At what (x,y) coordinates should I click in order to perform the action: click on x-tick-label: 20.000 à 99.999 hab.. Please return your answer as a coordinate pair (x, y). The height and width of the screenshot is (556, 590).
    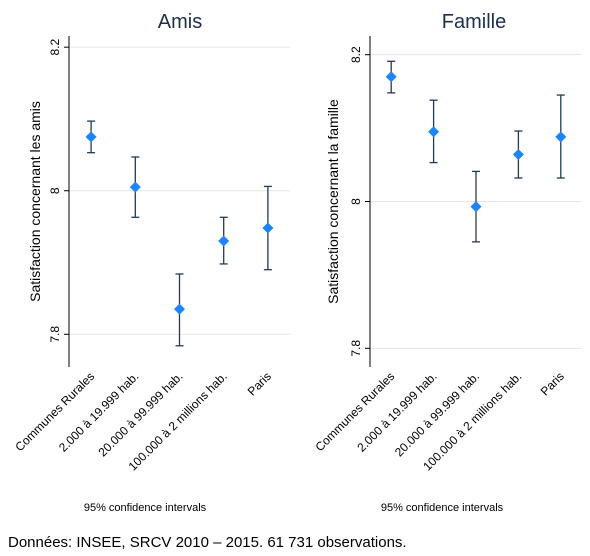
    Looking at the image, I should click on (141, 414).